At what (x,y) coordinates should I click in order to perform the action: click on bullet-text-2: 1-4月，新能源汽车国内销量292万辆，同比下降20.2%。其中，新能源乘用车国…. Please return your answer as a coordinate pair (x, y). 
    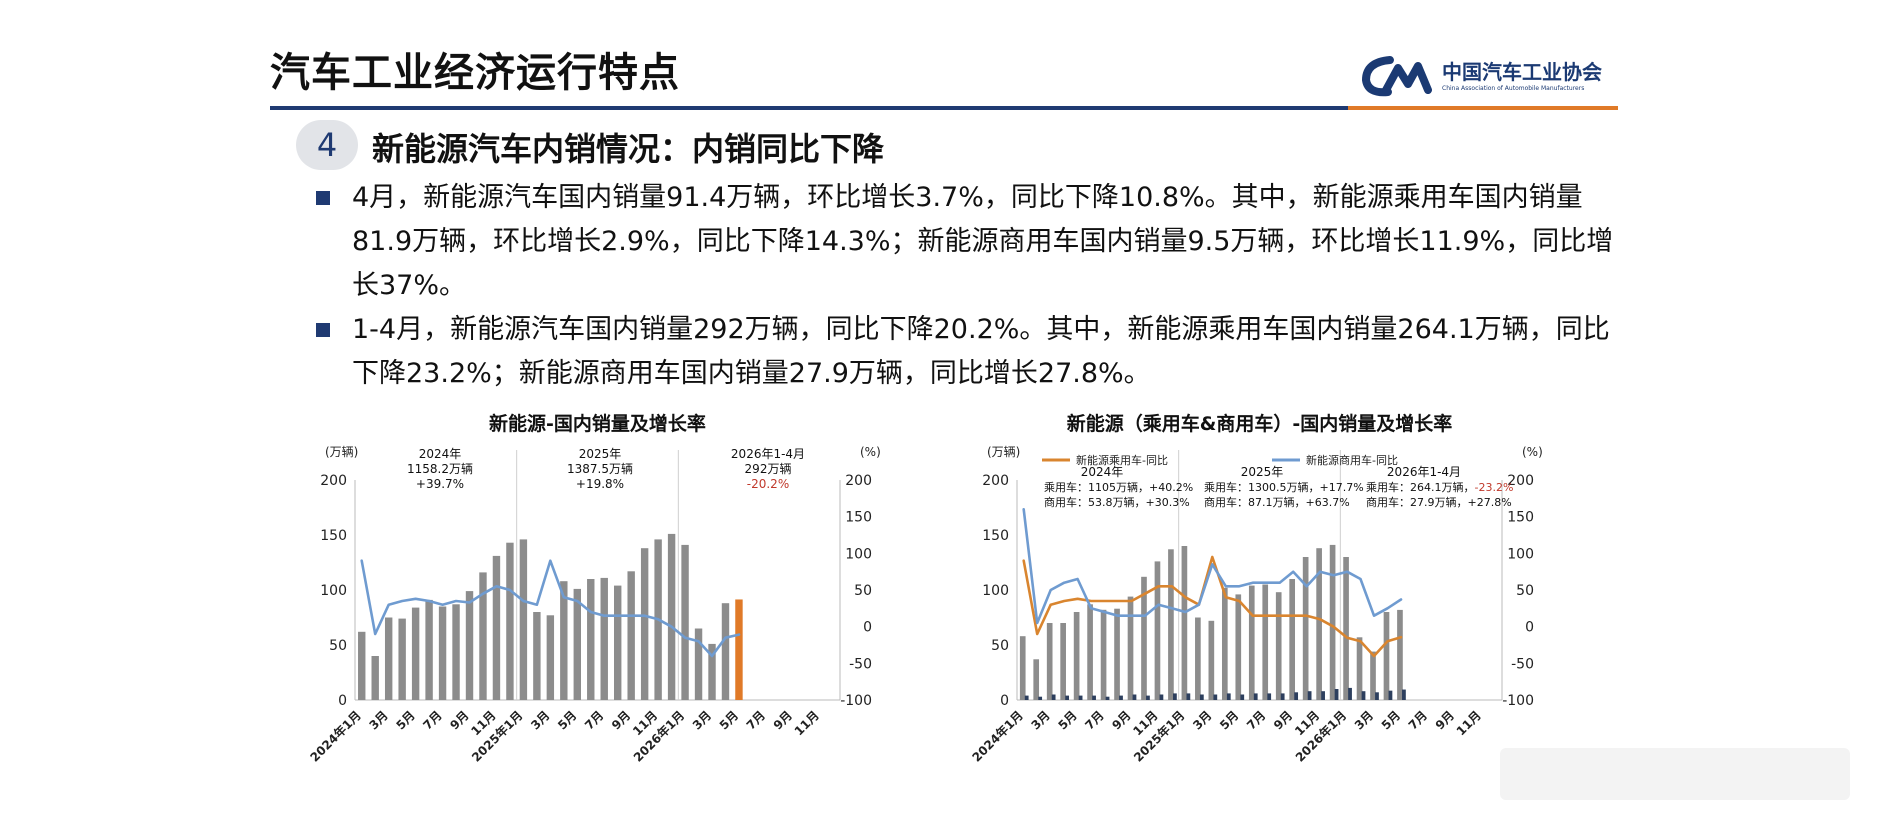
    Looking at the image, I should click on (981, 351).